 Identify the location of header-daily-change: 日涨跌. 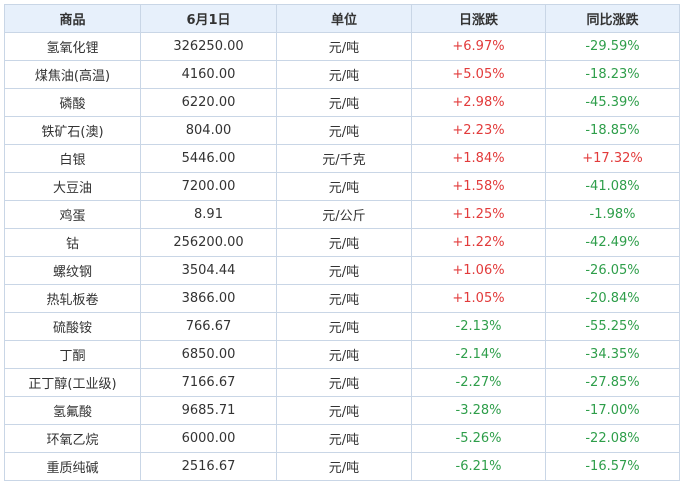
(478, 18).